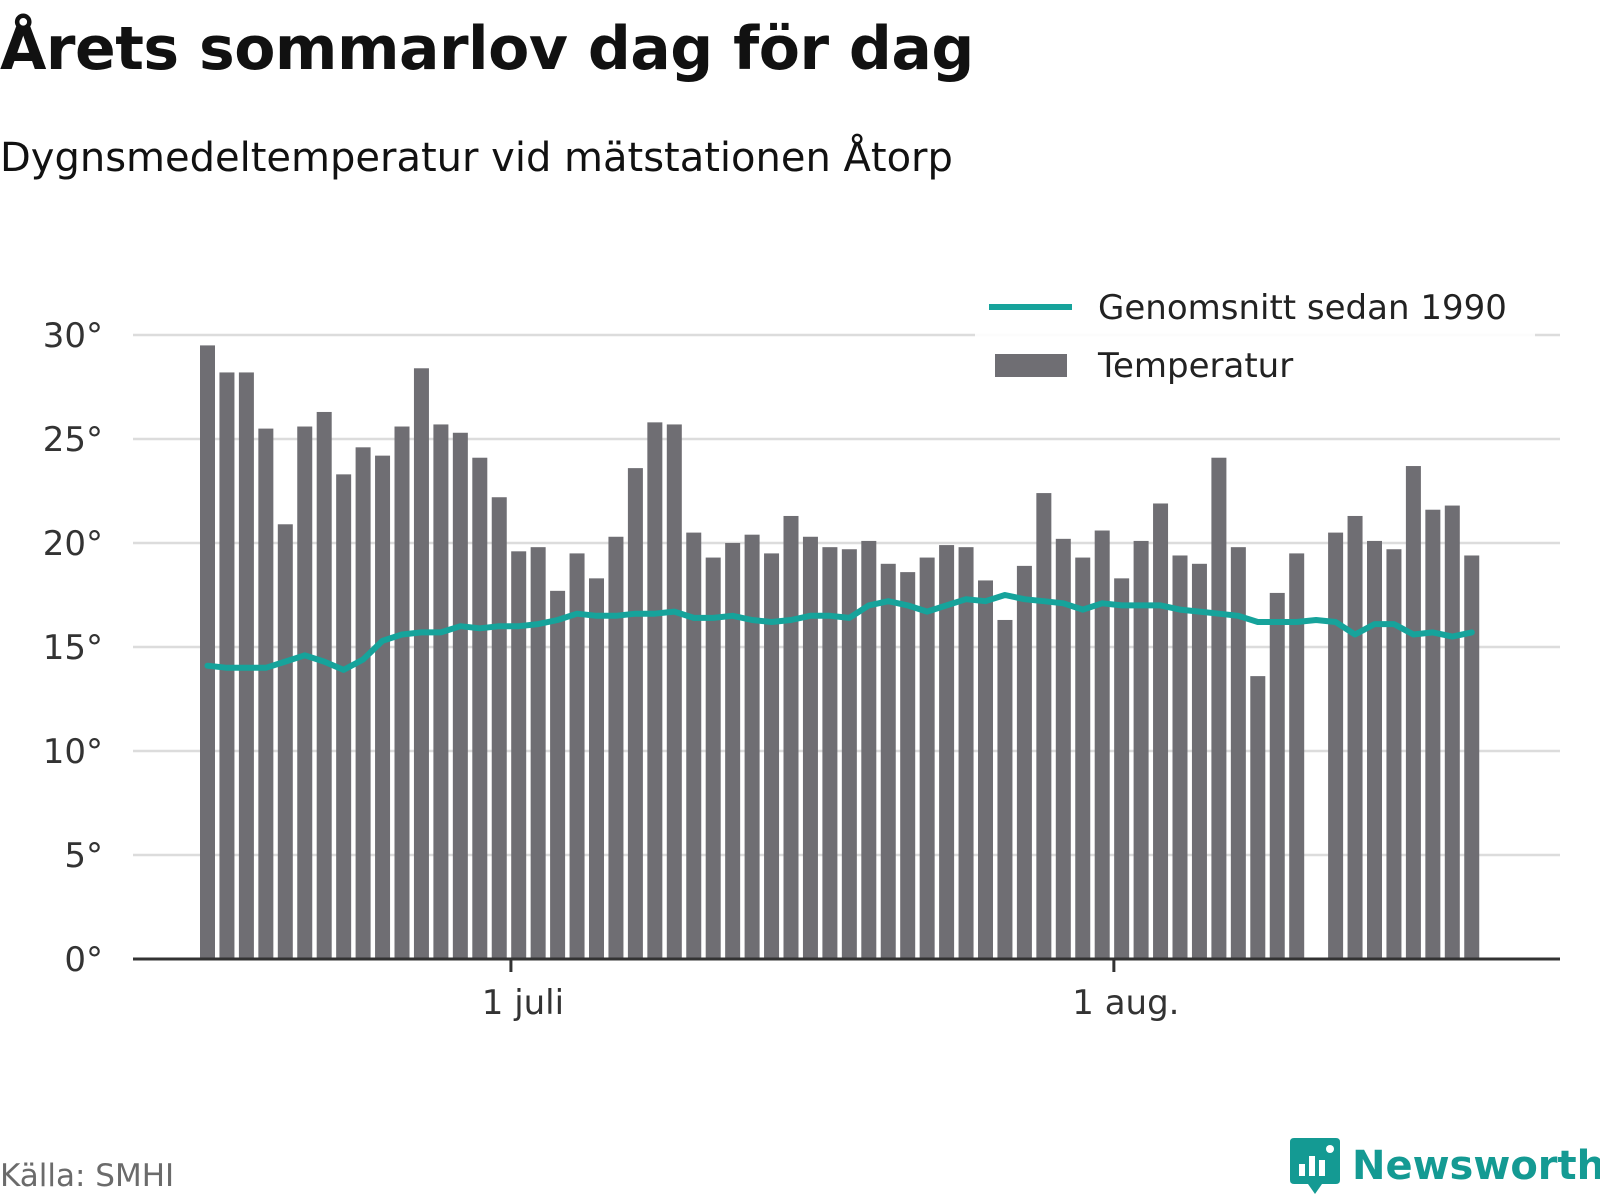 Image resolution: width=1600 pixels, height=1200 pixels. What do you see at coordinates (73, 336) in the screenshot?
I see `y-tick-label: 30°` at bounding box center [73, 336].